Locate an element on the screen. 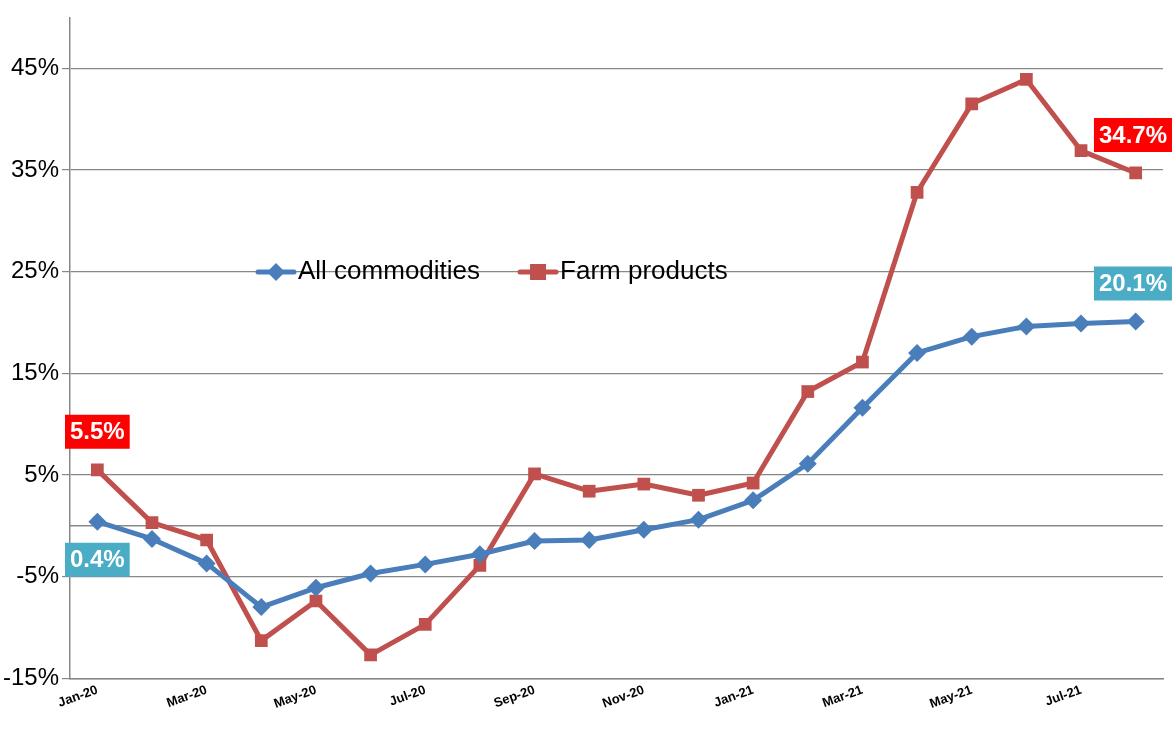 Image resolution: width=1172 pixels, height=730 pixels. data-label: 20.1% is located at coordinates (1133, 283).